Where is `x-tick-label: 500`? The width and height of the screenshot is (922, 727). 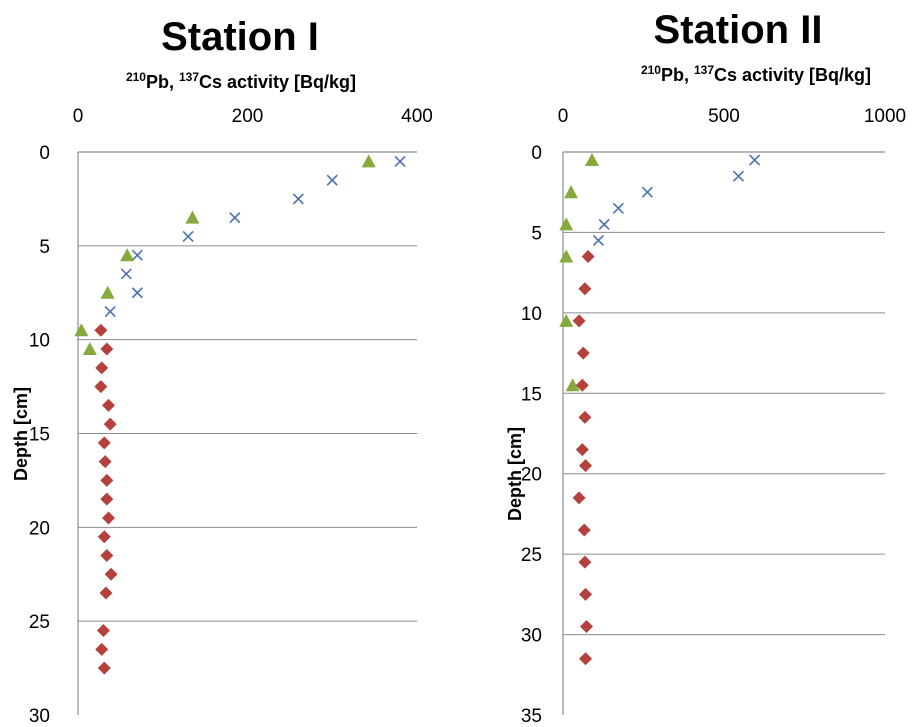
x-tick-label: 500 is located at coordinates (724, 116).